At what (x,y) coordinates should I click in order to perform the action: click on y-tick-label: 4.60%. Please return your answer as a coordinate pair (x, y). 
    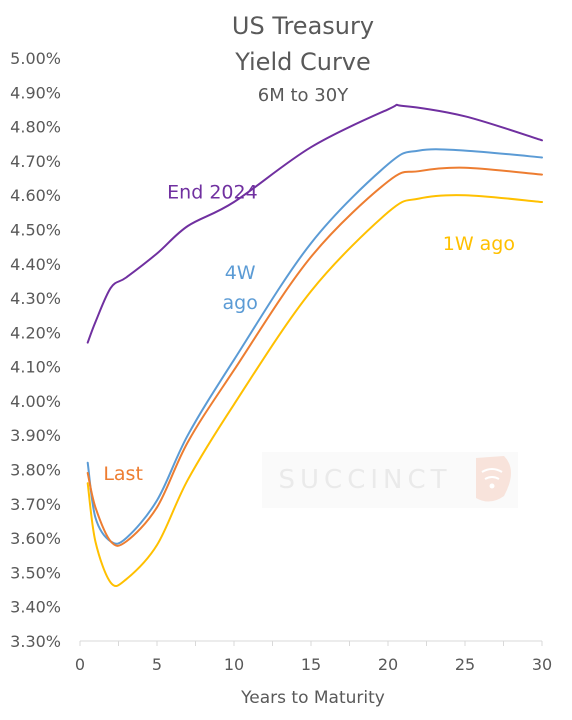
    Looking at the image, I should click on (35, 195).